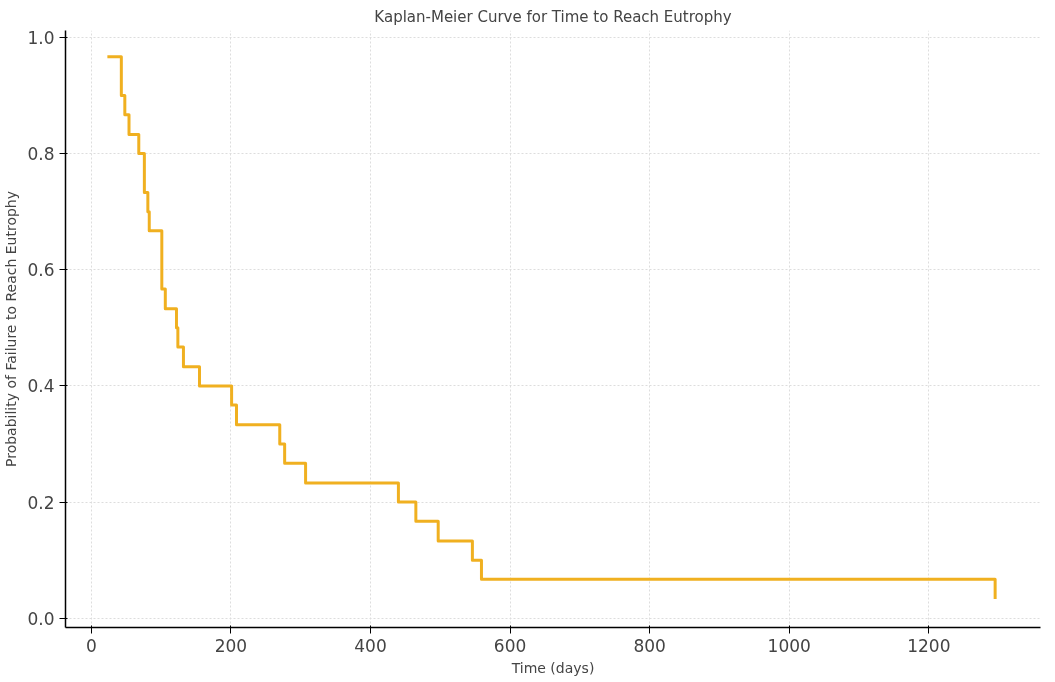 This screenshot has height=682, width=1055. I want to click on y-axis-title: Probability of Failure to Reach Eutrophy, so click(11, 329).